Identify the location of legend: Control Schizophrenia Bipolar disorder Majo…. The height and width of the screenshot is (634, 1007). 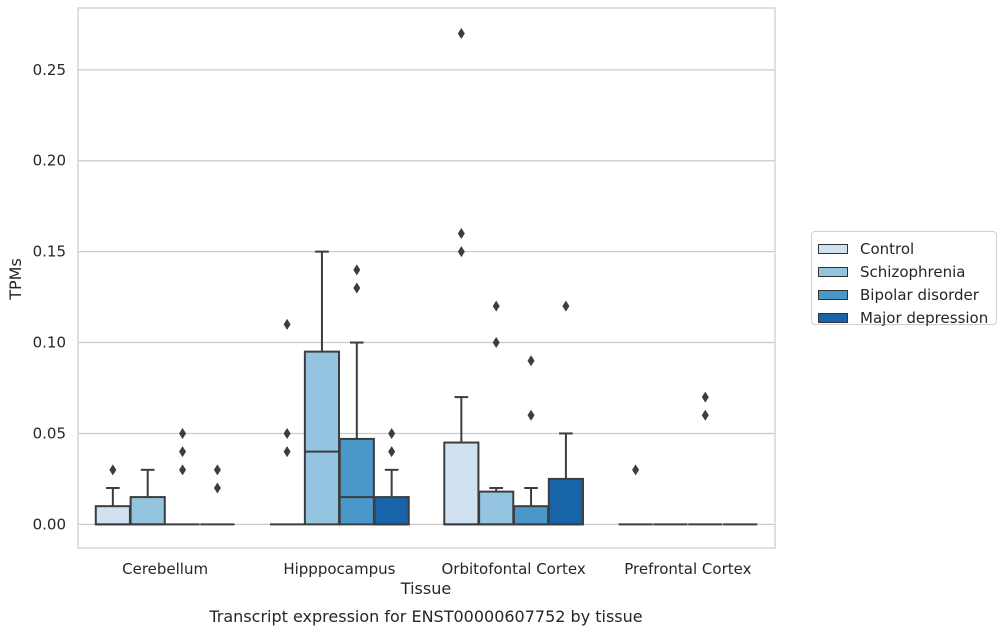
(904, 279).